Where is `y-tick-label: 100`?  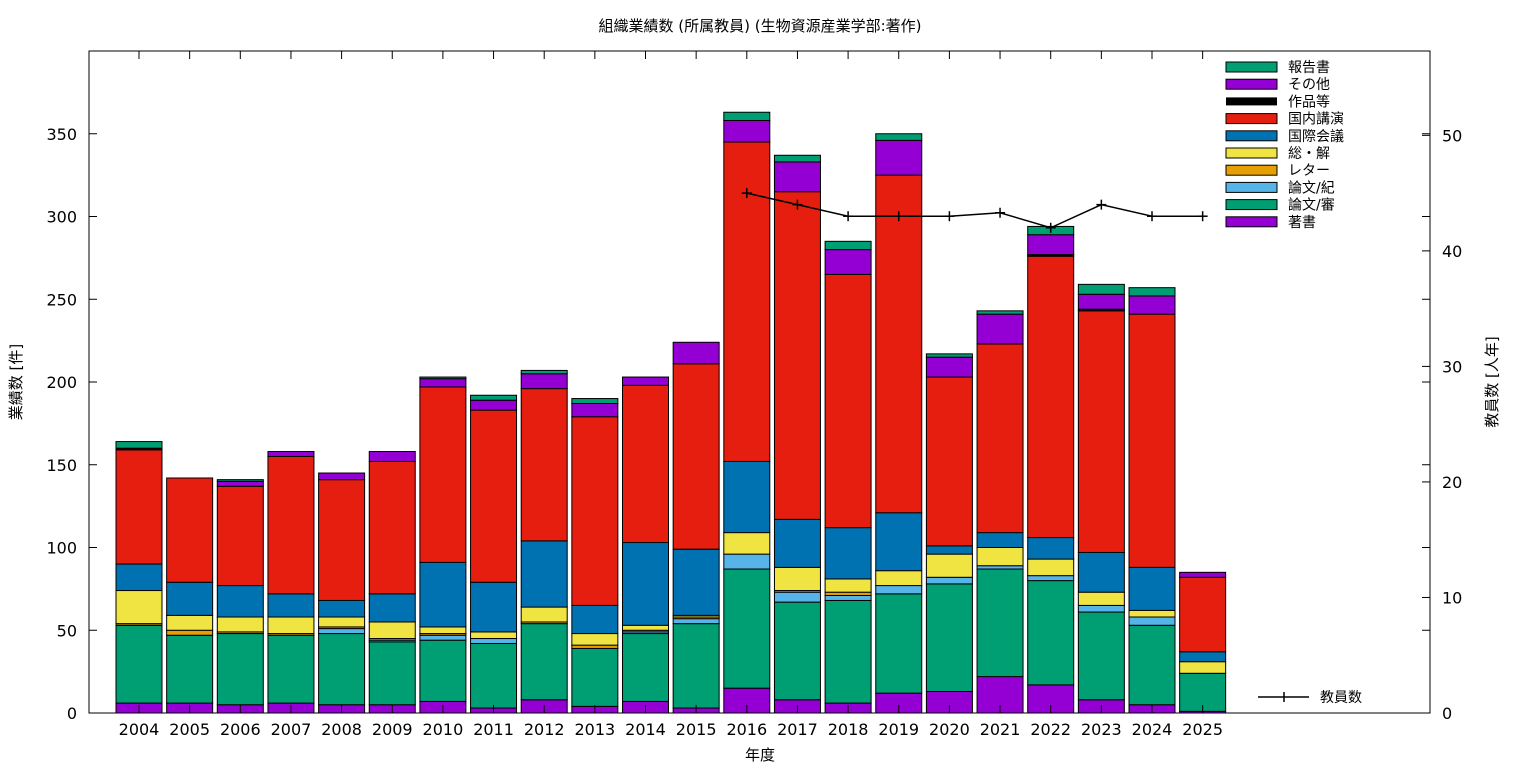
y-tick-label: 100 is located at coordinates (61, 548).